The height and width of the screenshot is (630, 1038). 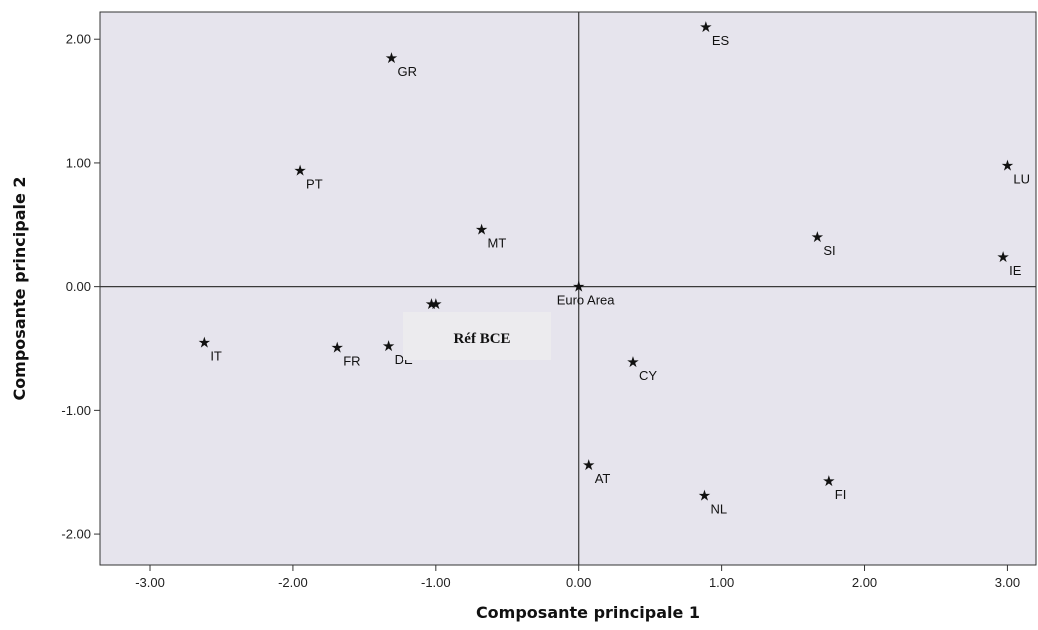 What do you see at coordinates (293, 582) in the screenshot?
I see `x-tick-label: -2.00` at bounding box center [293, 582].